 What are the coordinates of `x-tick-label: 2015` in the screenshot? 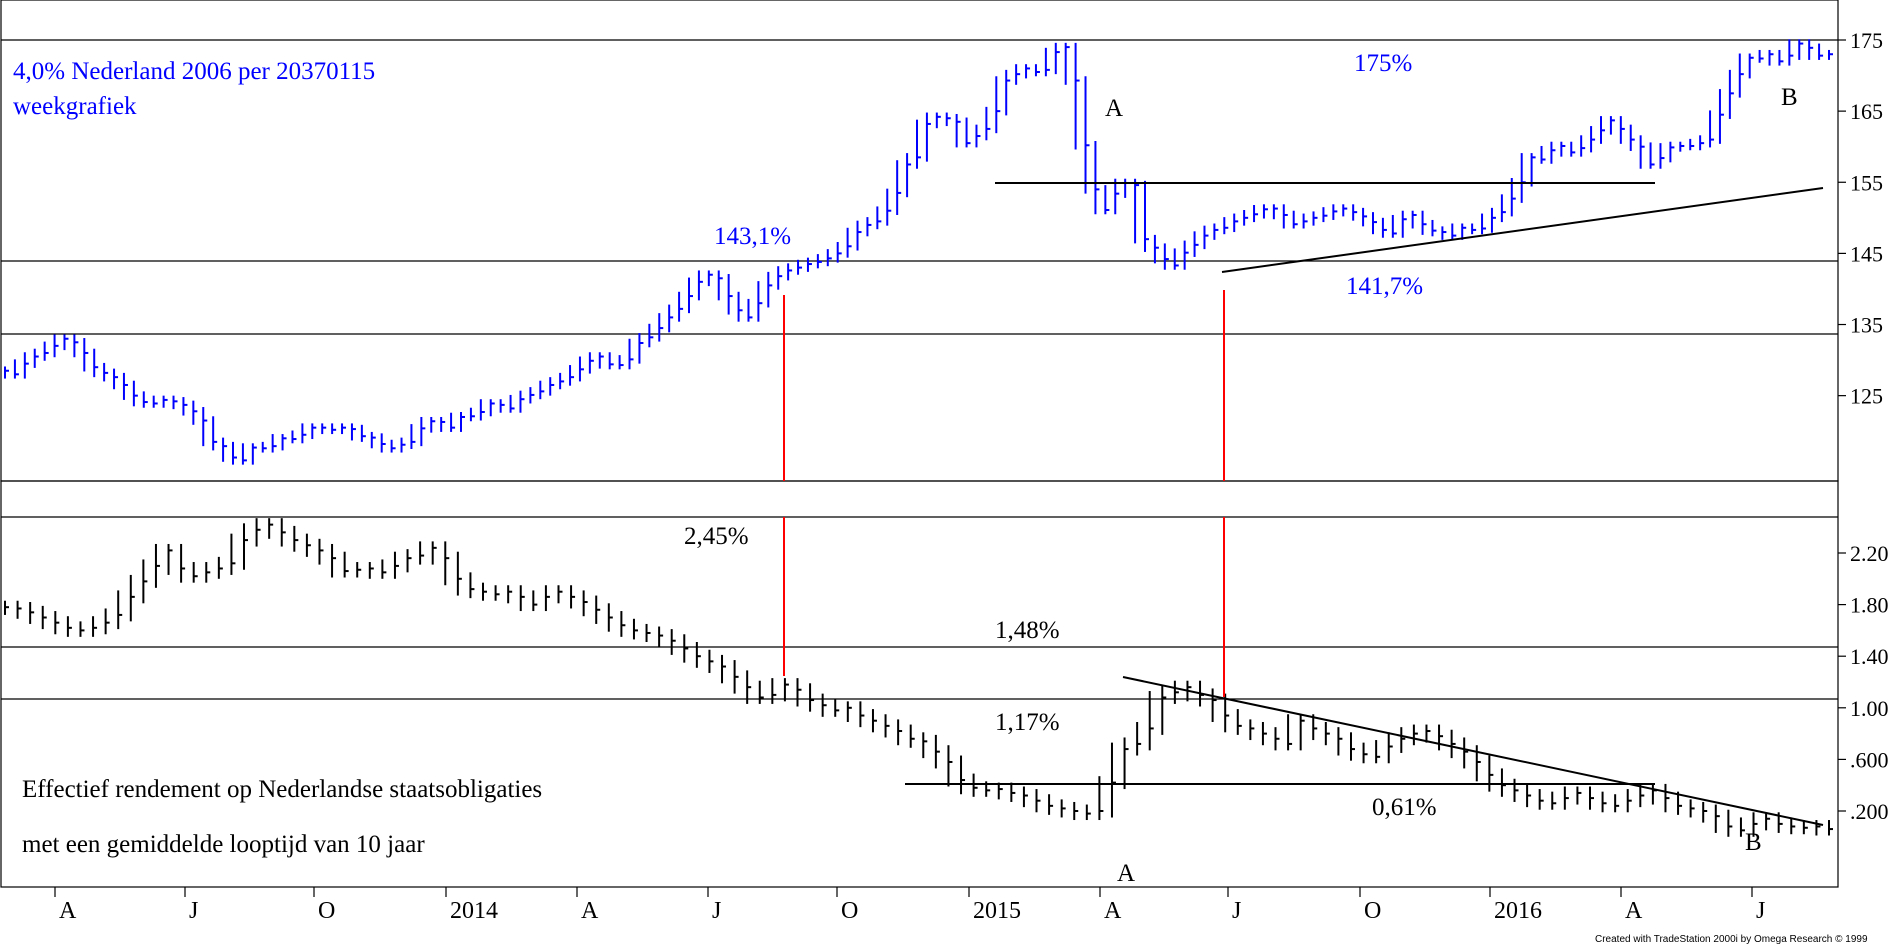 It's located at (997, 911).